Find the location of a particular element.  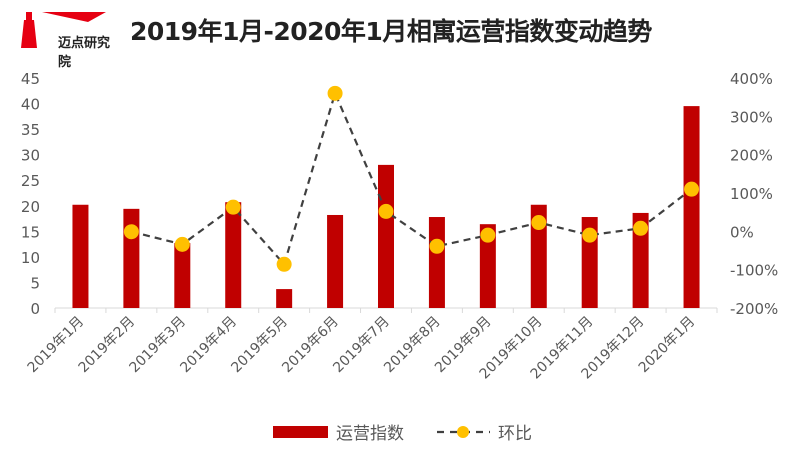

left-axis-tick: 5 is located at coordinates (35, 283).